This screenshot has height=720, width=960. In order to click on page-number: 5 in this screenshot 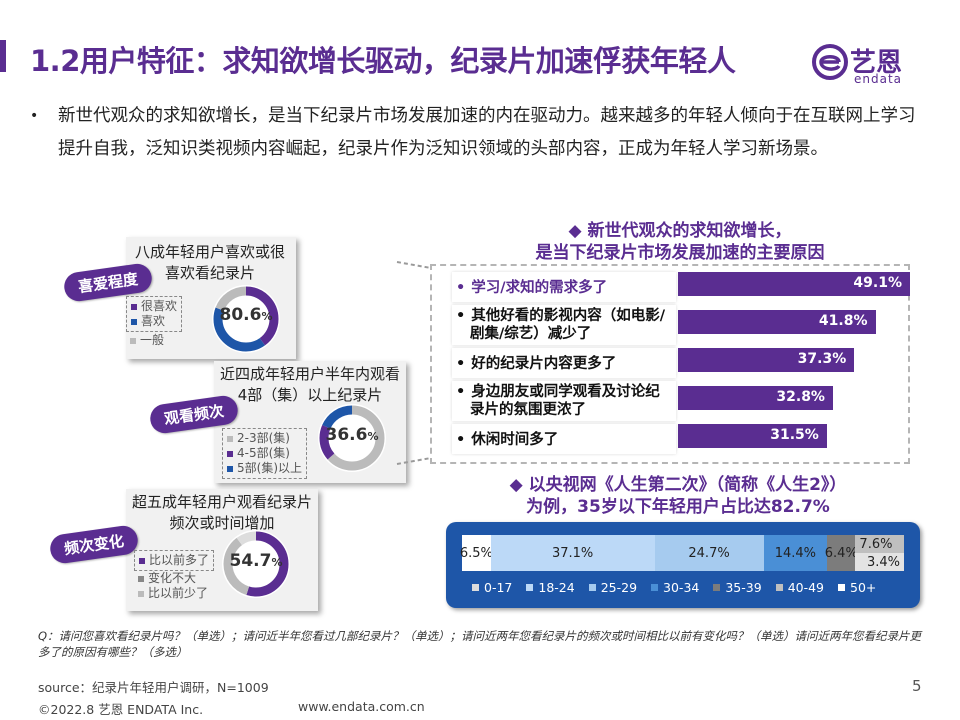, I will do `click(917, 686)`.